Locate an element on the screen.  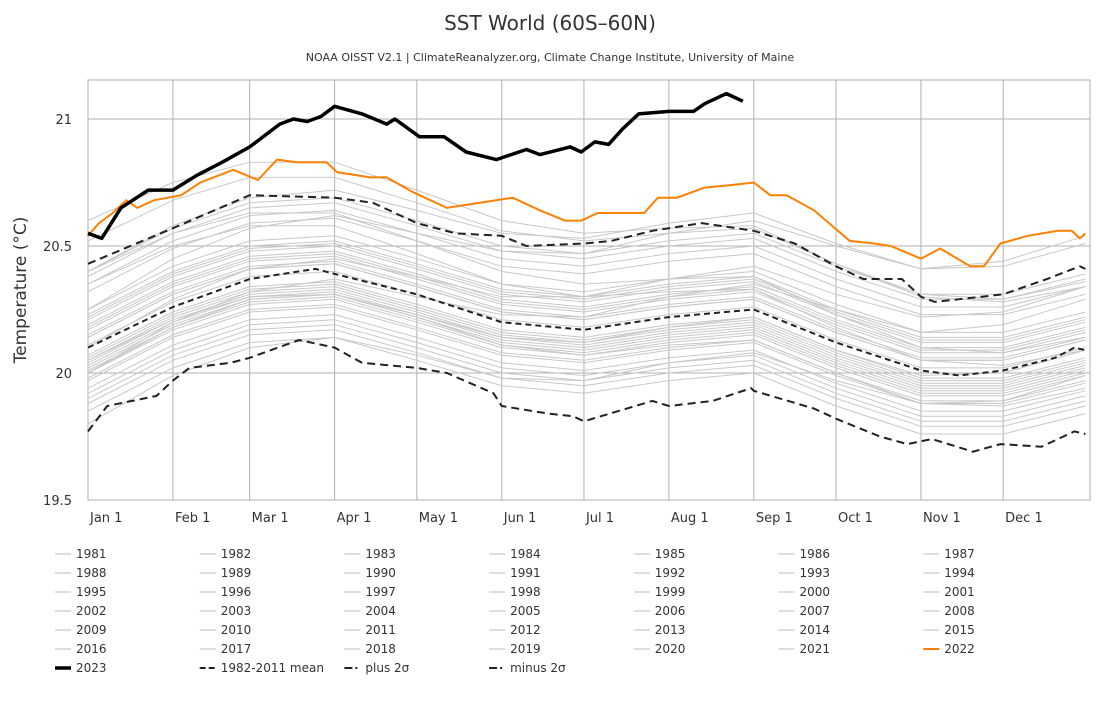
legend-item-minus-2-: minus 2σ is located at coordinates (527, 668).